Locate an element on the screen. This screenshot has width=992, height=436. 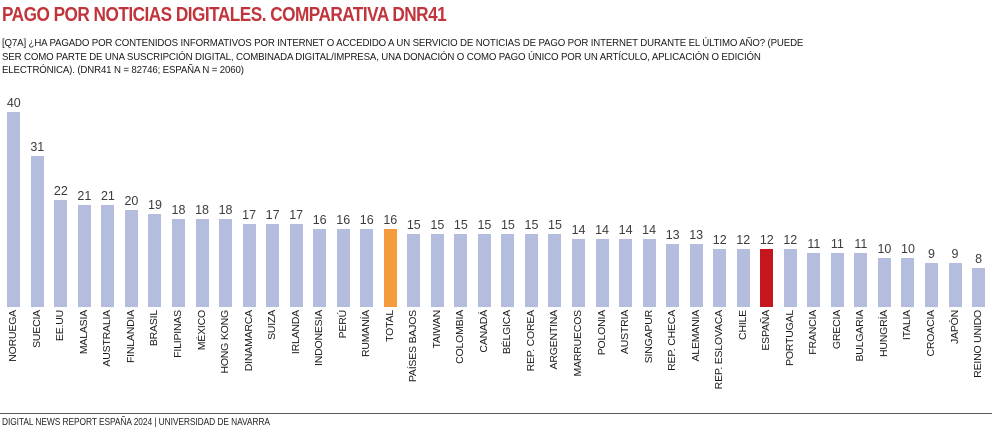
bar-column-belgica: 15 is located at coordinates (508, 262).